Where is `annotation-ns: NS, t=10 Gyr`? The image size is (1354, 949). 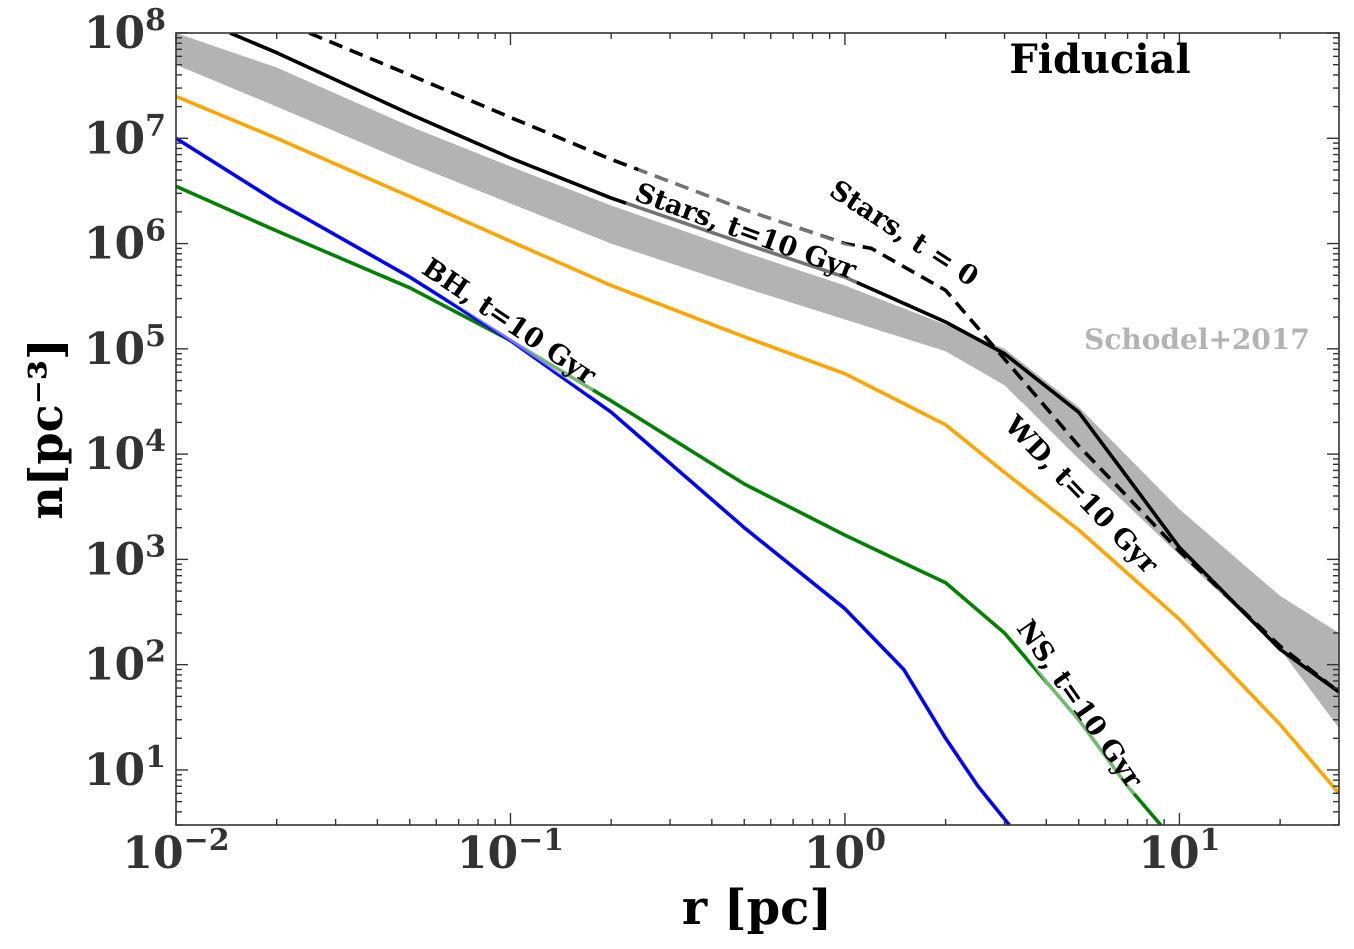 annotation-ns: NS, t=10 Gyr is located at coordinates (1079, 705).